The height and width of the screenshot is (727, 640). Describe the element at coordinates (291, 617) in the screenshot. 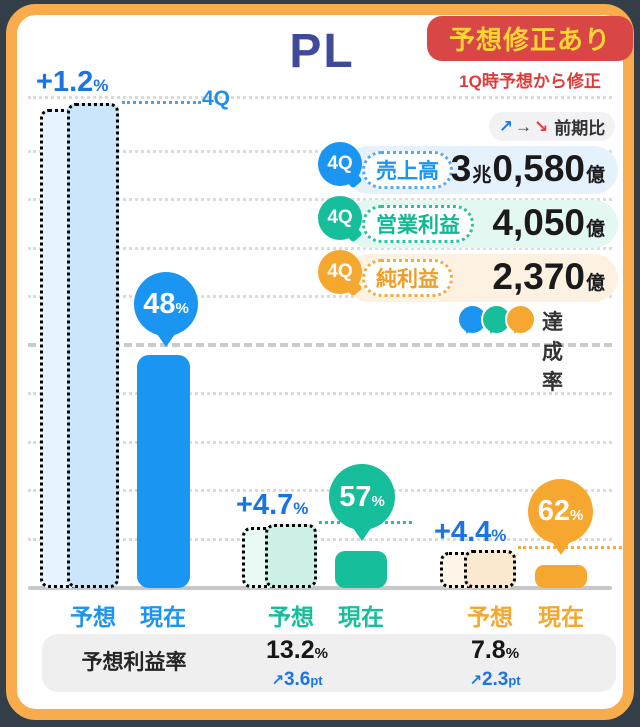

I see `axis-label-forecast-operating: 予想` at that location.